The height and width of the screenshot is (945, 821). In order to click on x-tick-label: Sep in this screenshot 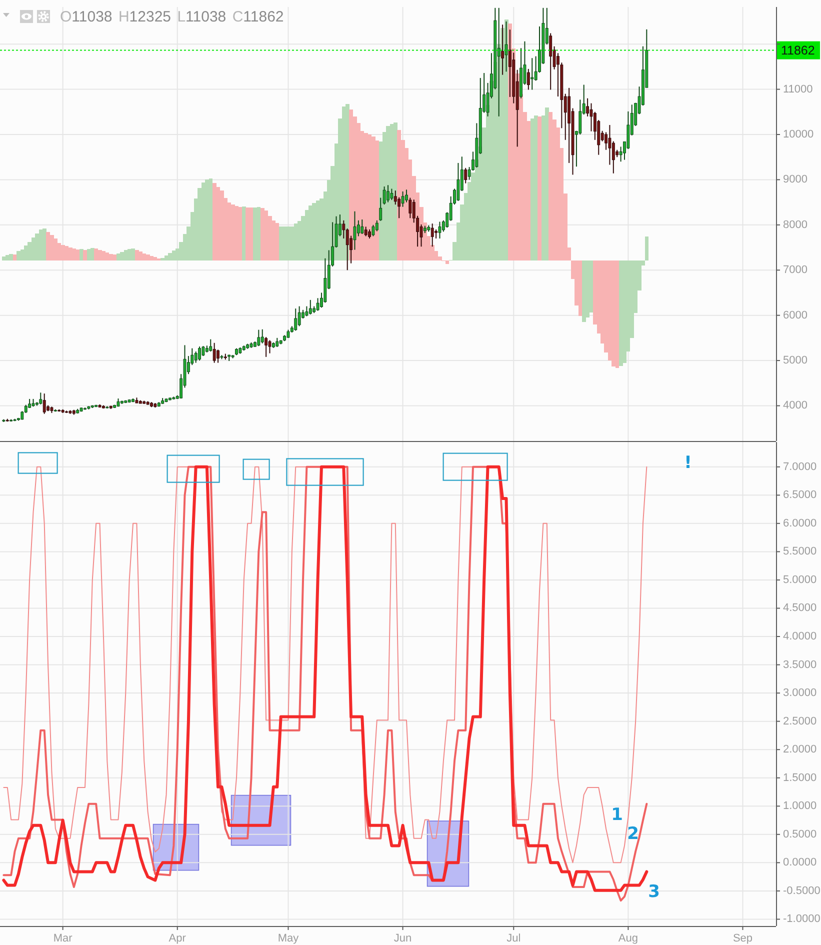, I will do `click(742, 938)`.